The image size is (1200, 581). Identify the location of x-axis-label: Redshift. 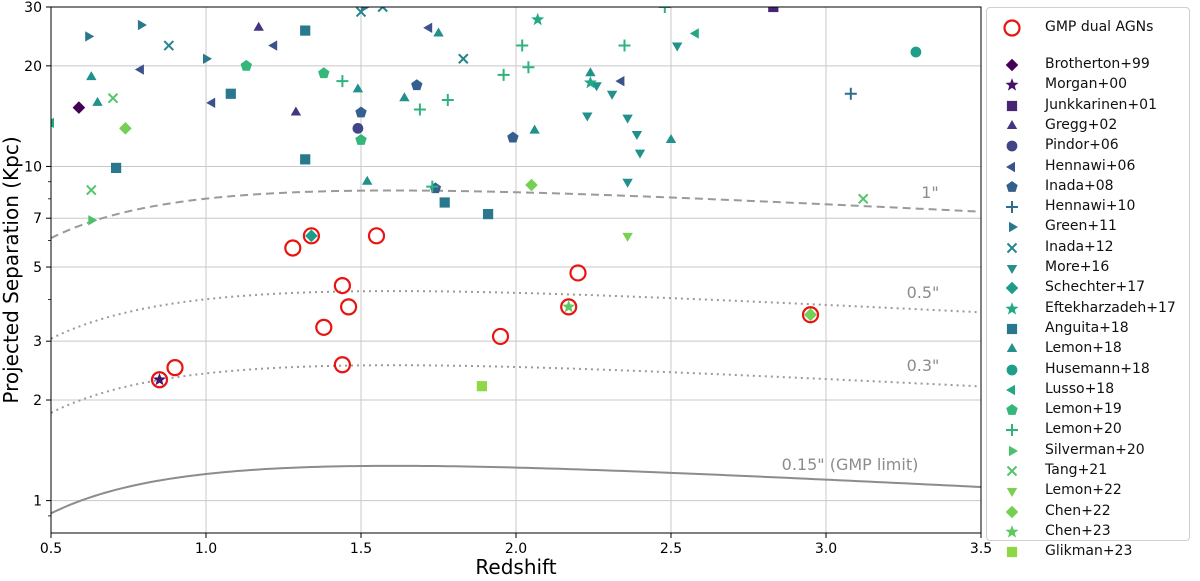
(515, 567).